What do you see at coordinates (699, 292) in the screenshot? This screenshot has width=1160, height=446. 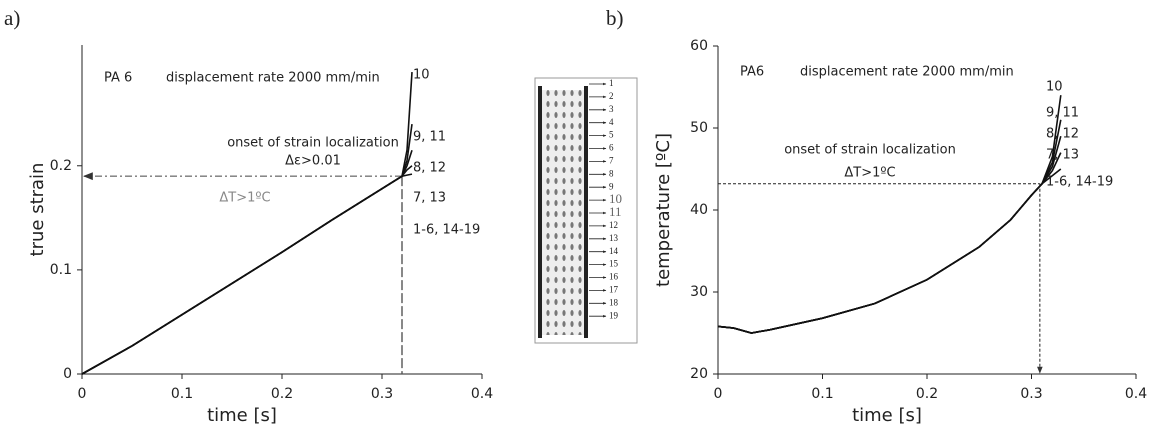 I see `y-tick-label: 30` at bounding box center [699, 292].